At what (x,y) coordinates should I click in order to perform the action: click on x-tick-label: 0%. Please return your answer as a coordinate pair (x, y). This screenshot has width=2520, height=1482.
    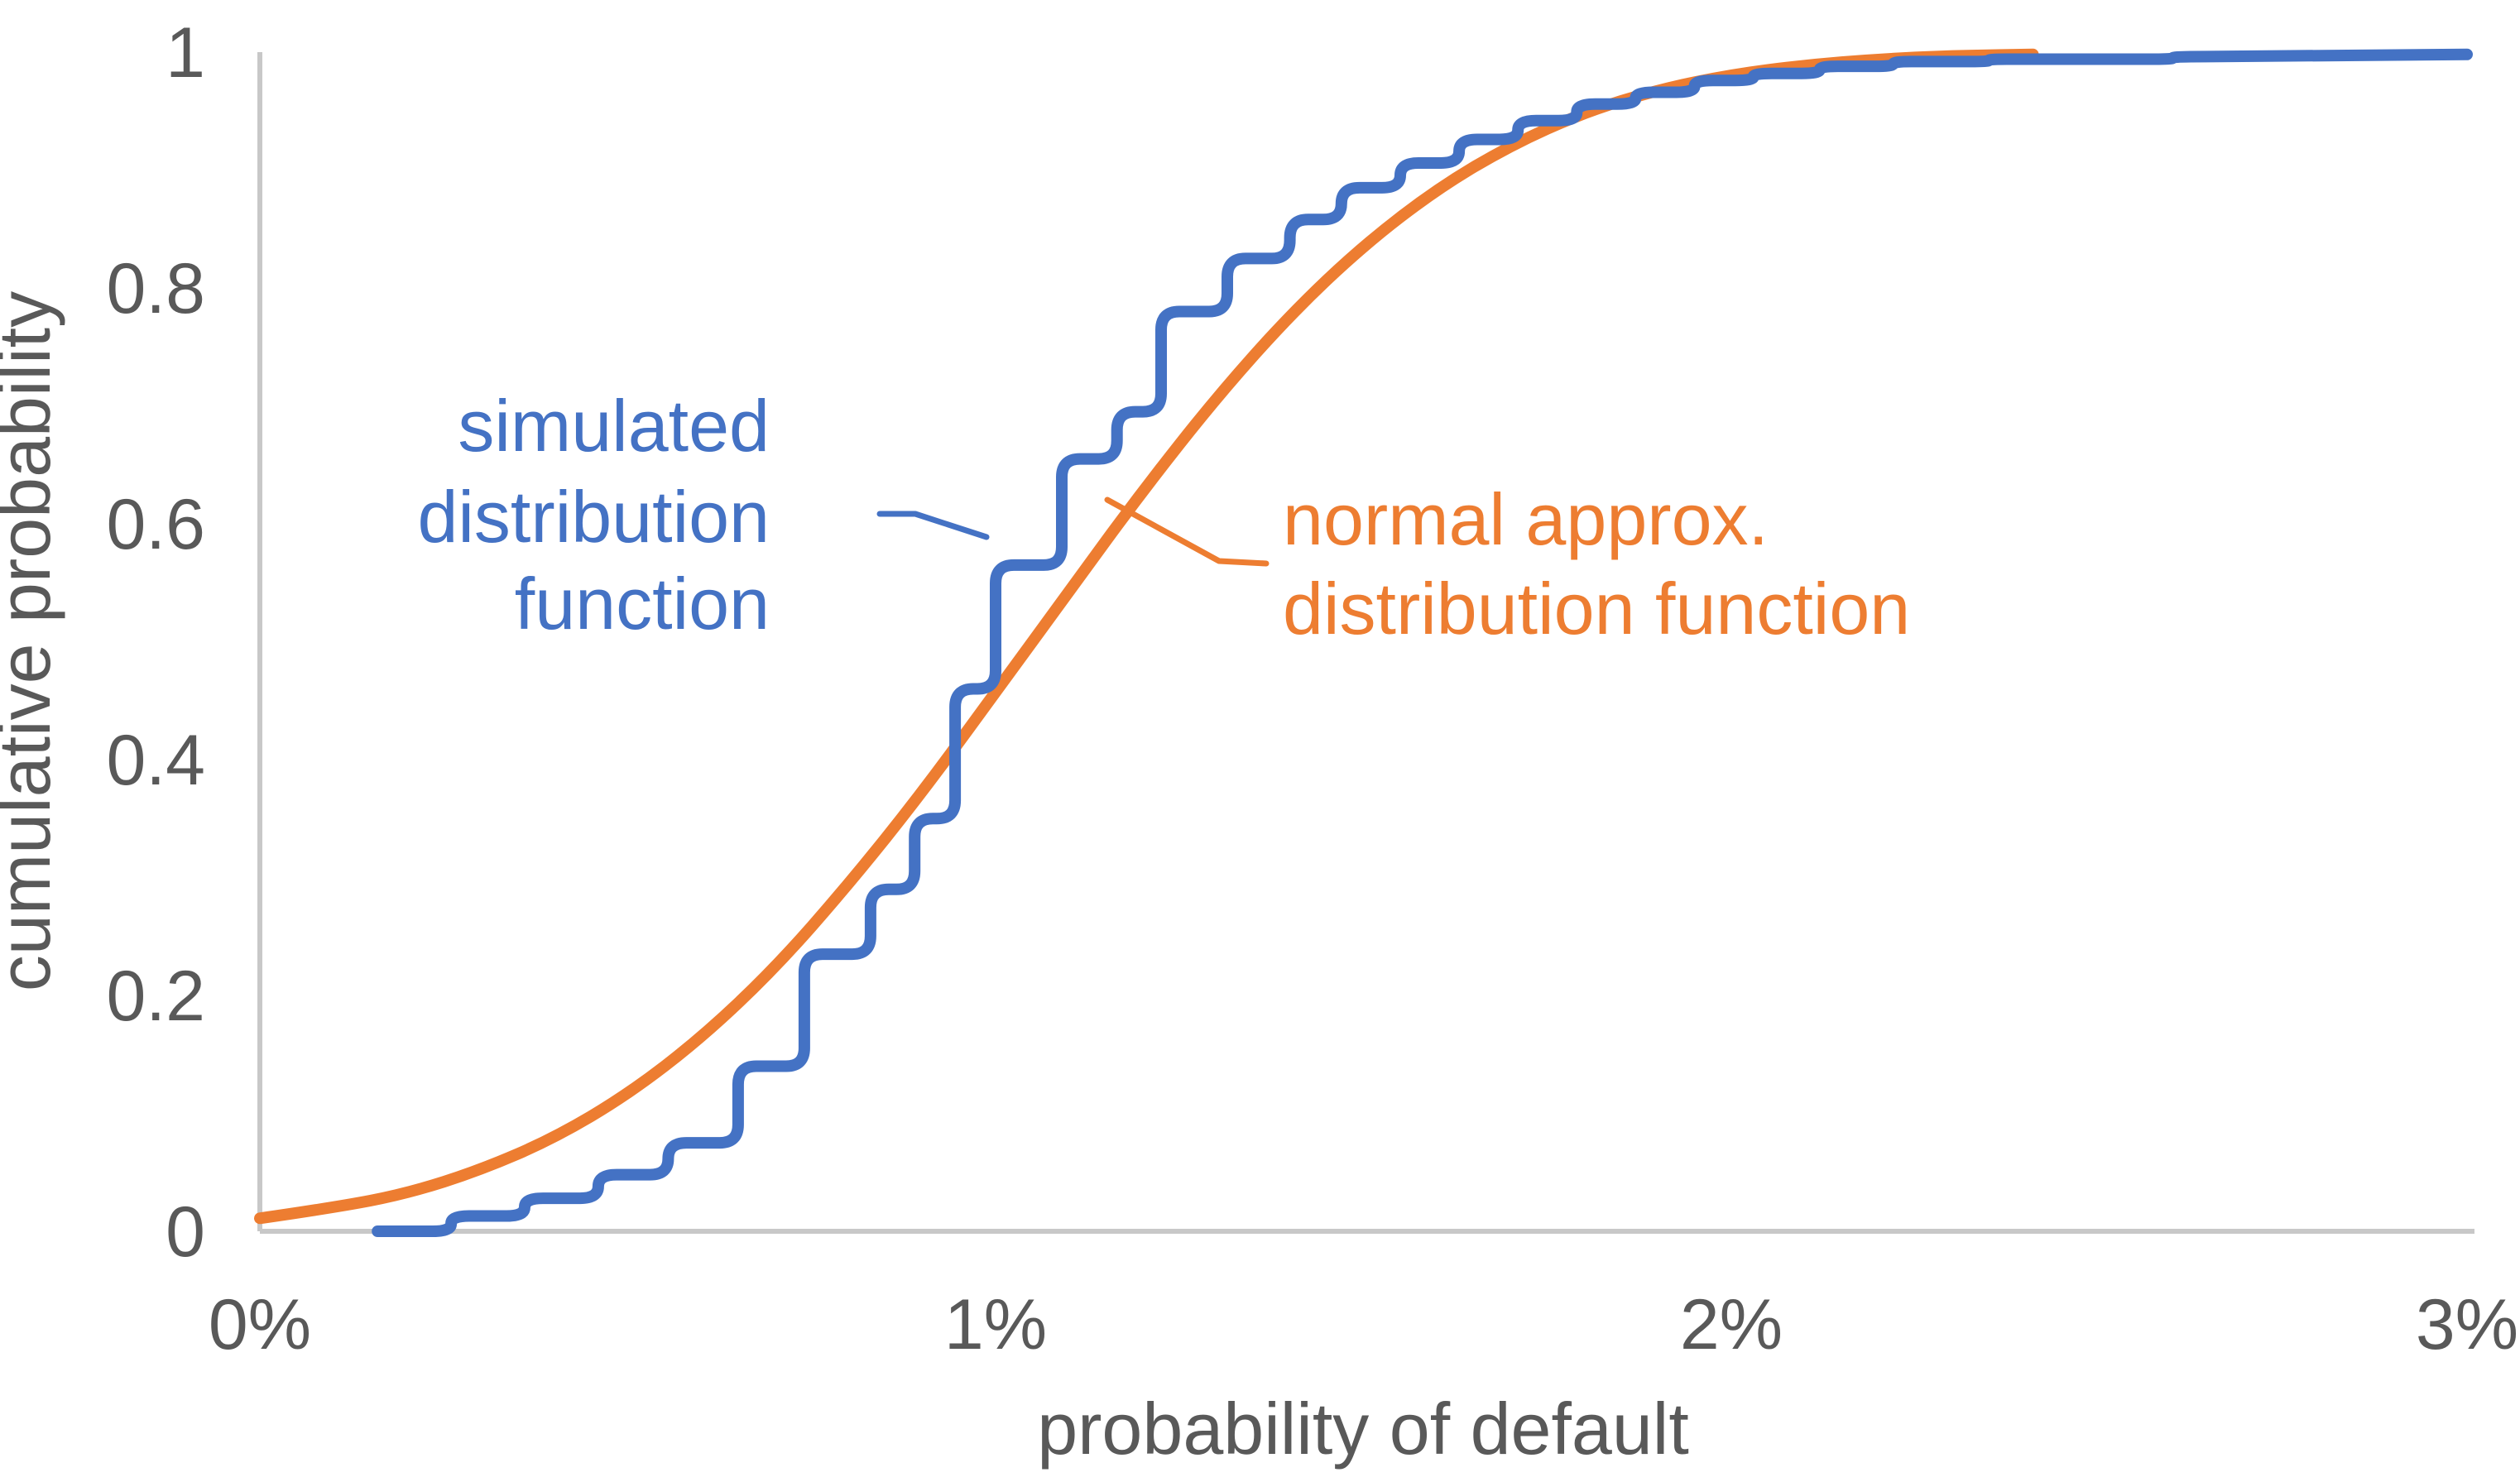
    Looking at the image, I should click on (260, 1324).